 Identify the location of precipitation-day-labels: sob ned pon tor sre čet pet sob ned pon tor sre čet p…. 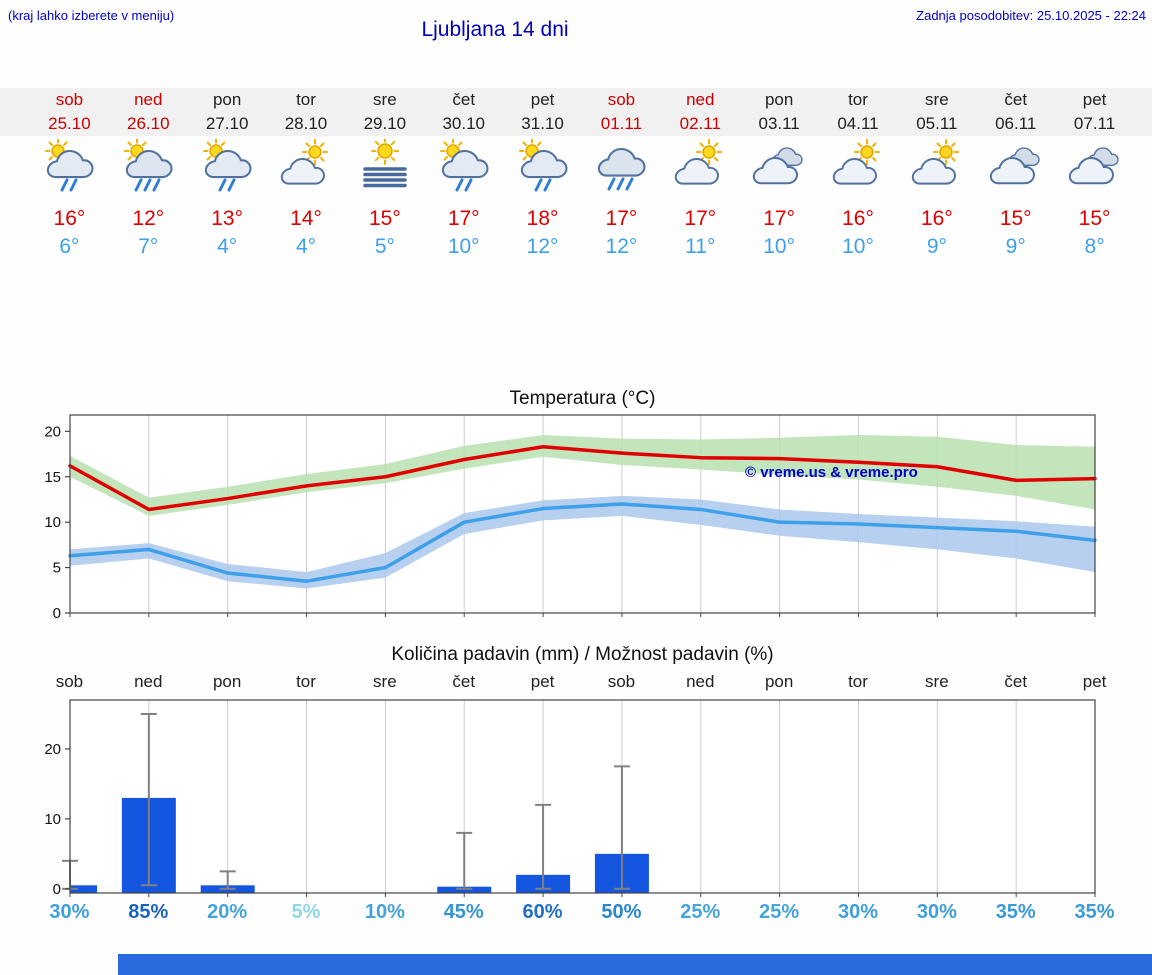
(582, 682).